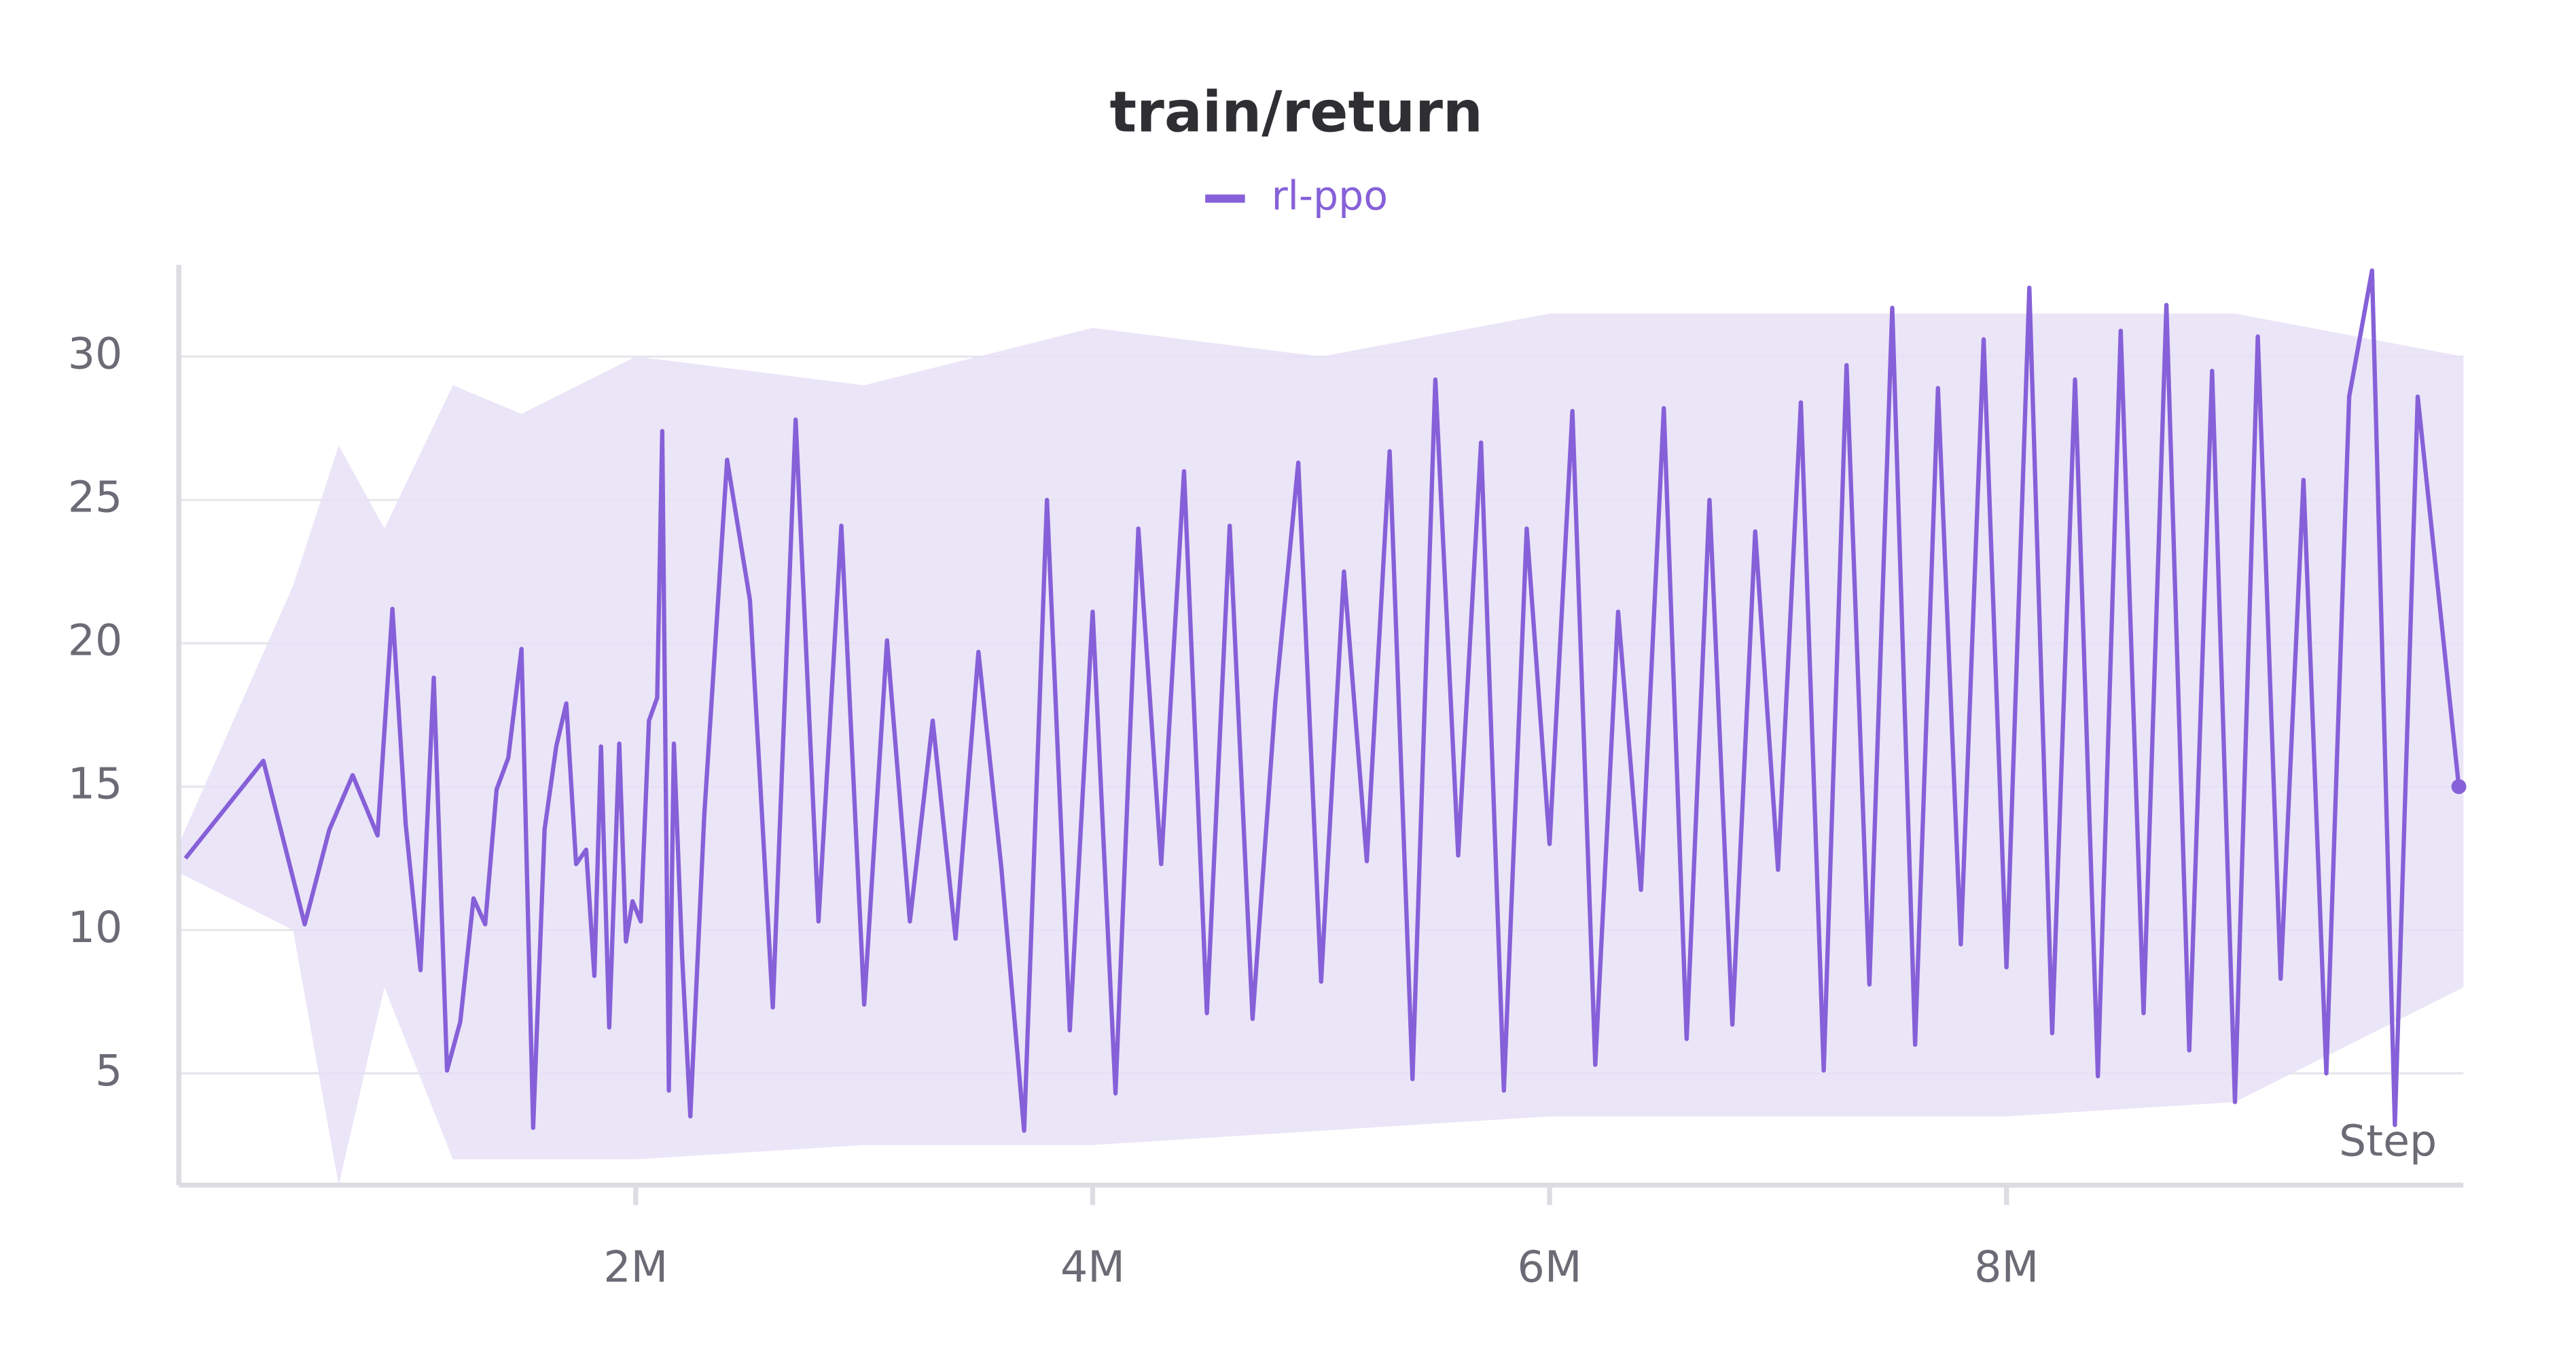 This screenshot has width=2576, height=1353. I want to click on legend: rl-ppo, so click(1296, 196).